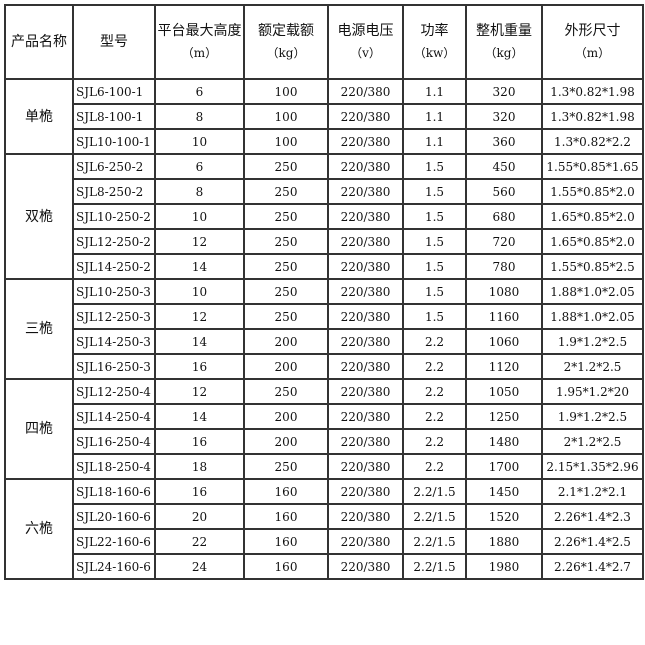  What do you see at coordinates (114, 241) in the screenshot?
I see `cell-model: SJL12-250-2` at bounding box center [114, 241].